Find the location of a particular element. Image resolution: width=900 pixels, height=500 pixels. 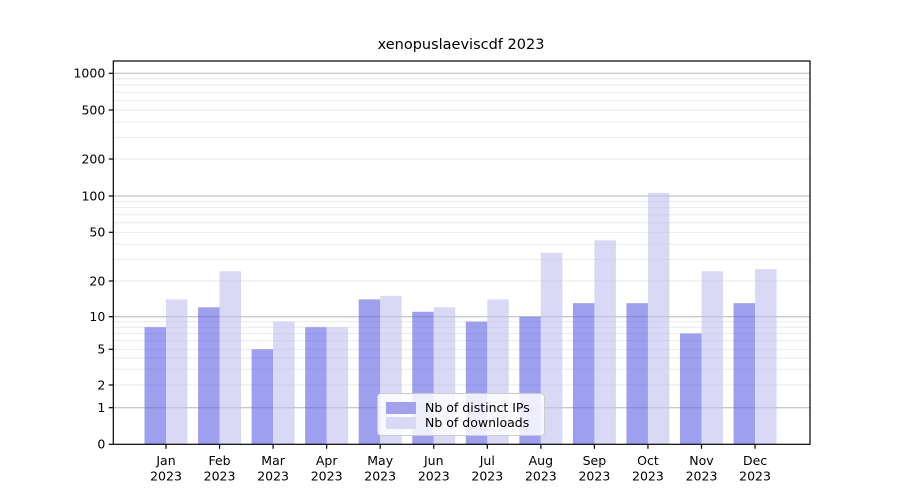

bar-distinct-ips-dec is located at coordinates (744, 374).